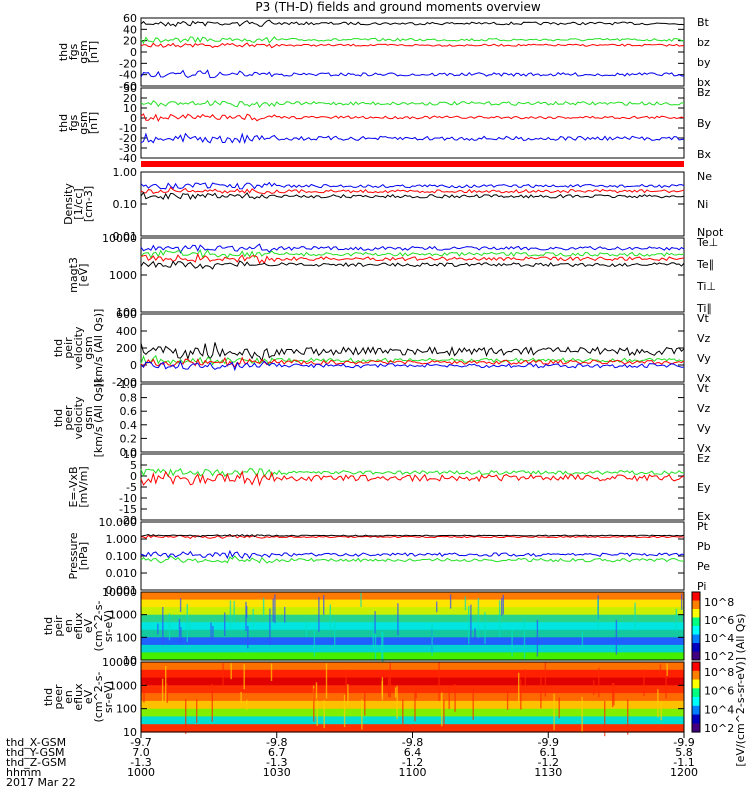 The height and width of the screenshot is (800, 750). I want to click on legend-Pt: Pt, so click(703, 526).